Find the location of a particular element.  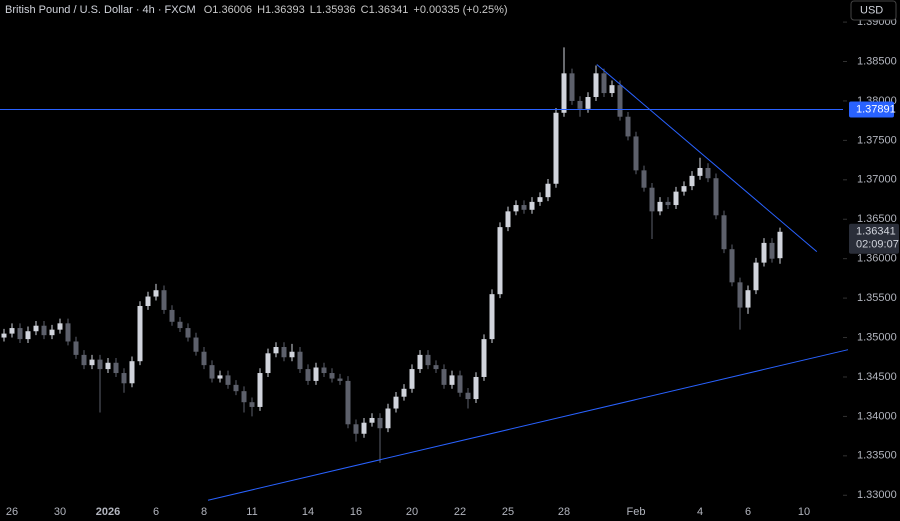

y-tick-label: 1.38500 is located at coordinates (877, 61).